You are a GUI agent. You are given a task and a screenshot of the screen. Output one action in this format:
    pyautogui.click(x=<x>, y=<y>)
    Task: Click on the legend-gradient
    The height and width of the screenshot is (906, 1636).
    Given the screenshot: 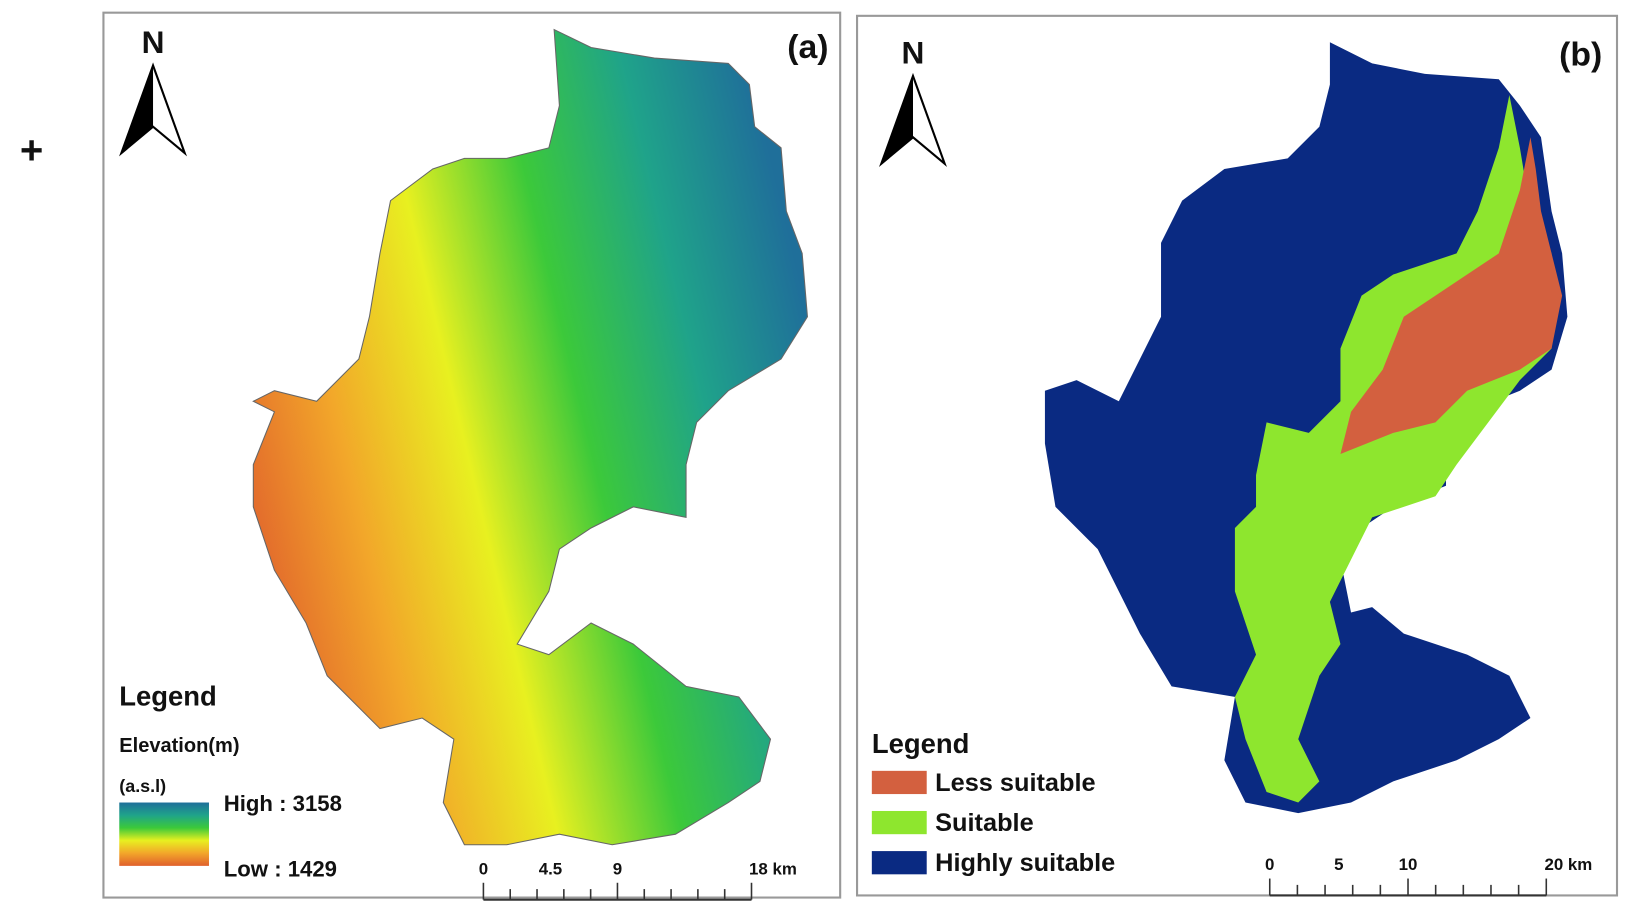 What is the action you would take?
    pyautogui.click(x=164, y=834)
    